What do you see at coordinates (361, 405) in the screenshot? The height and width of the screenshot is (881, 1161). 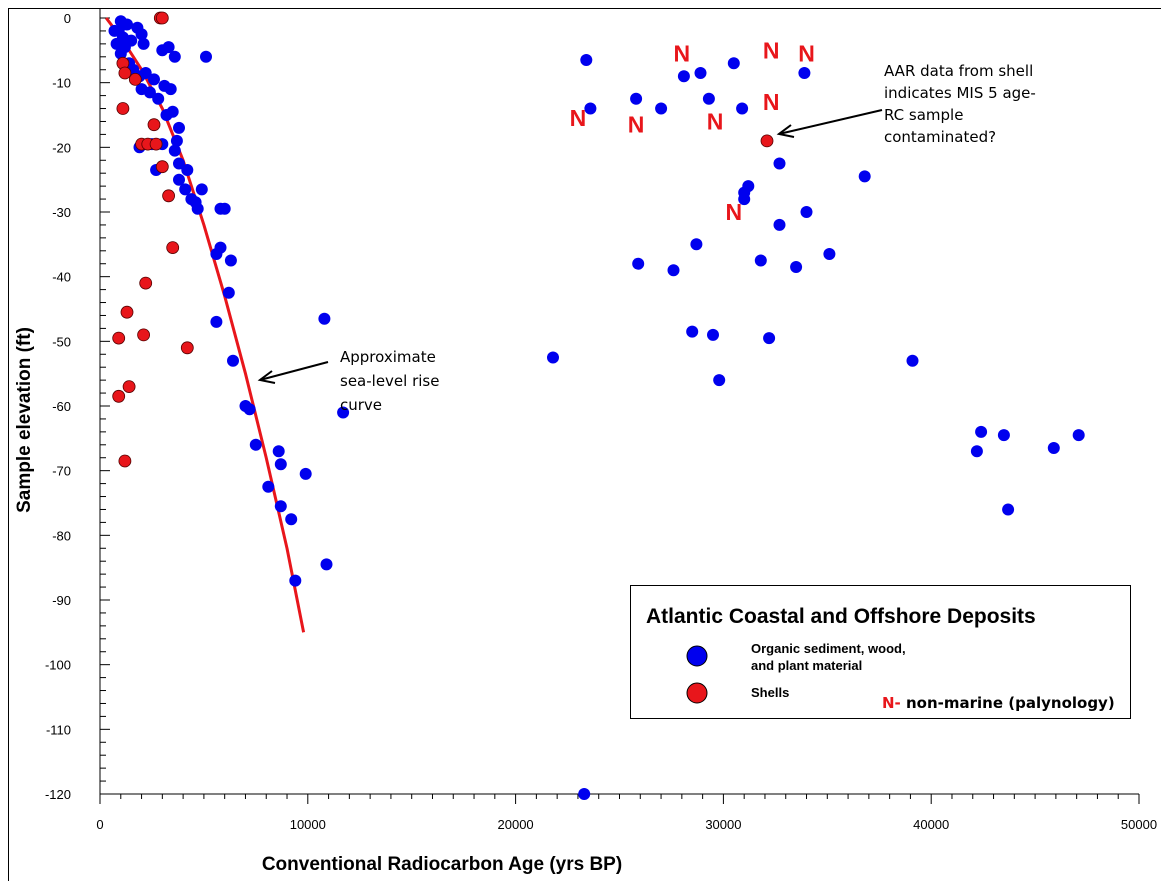 I see `curve-annotation-line-3: curve` at bounding box center [361, 405].